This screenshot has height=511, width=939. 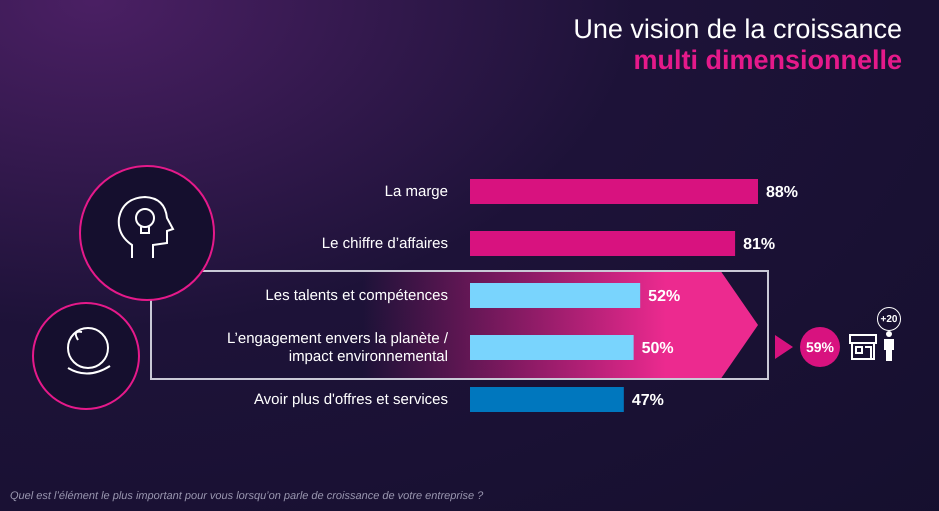 What do you see at coordinates (820, 347) in the screenshot?
I see `text: 59%` at bounding box center [820, 347].